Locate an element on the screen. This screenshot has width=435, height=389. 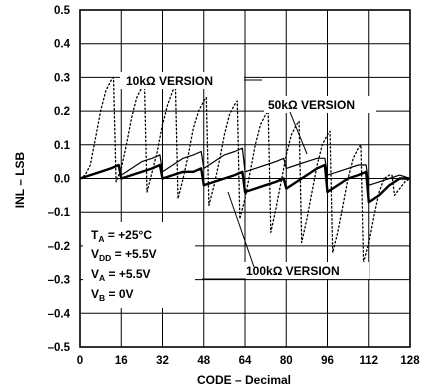
y-tick-label: 0.0 is located at coordinates (62, 180).